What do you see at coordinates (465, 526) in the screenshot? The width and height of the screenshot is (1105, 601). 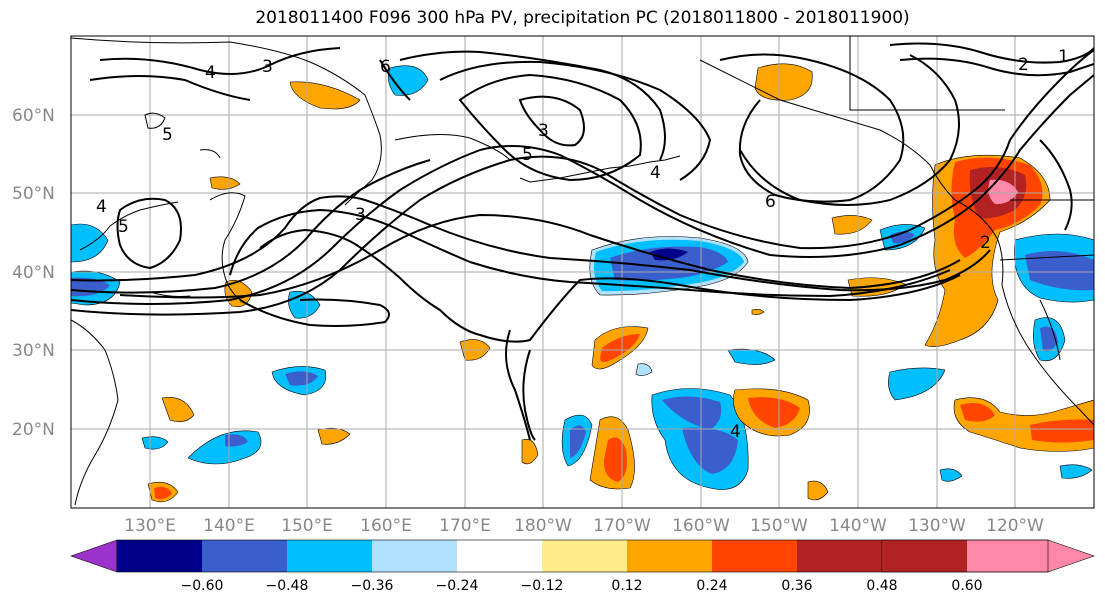 I see `lon-label: 170°E` at bounding box center [465, 526].